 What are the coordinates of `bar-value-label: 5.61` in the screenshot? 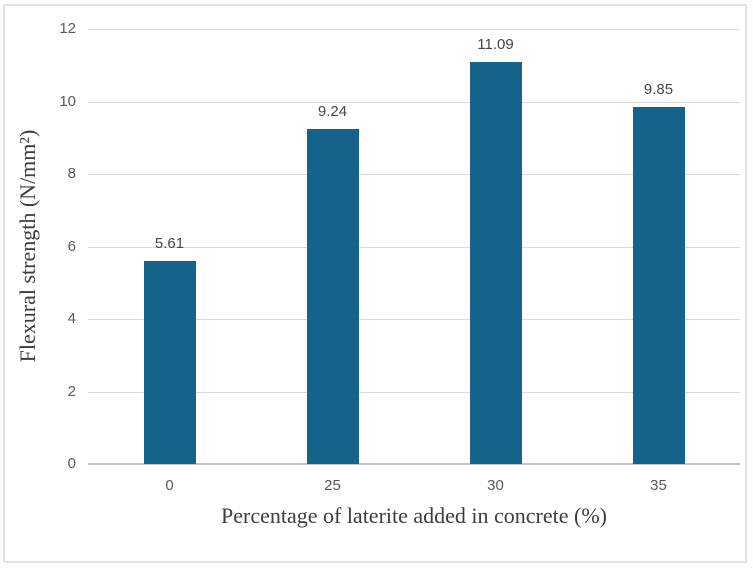 It's located at (169, 243).